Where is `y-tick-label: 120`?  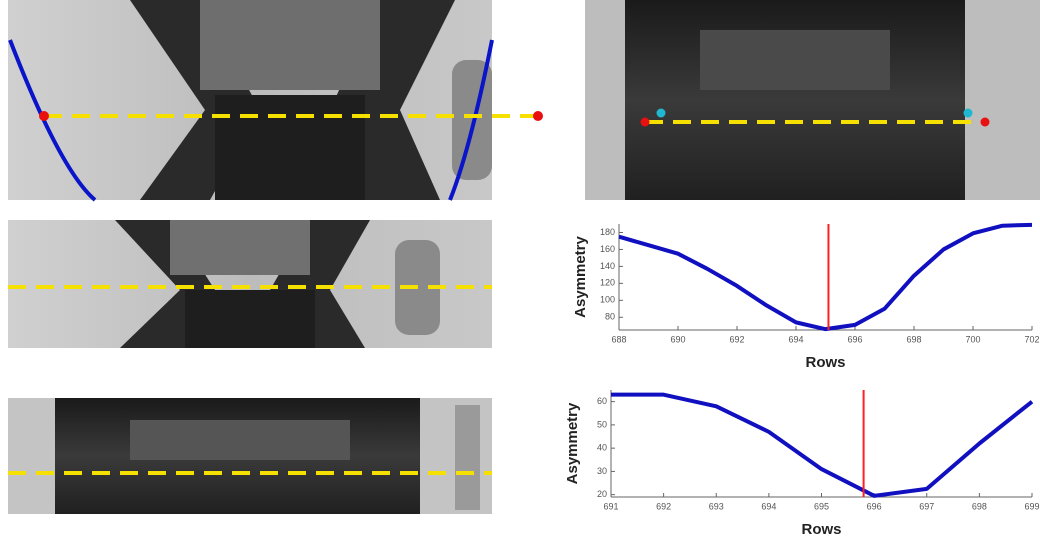
y-tick-label: 120 is located at coordinates (607, 283).